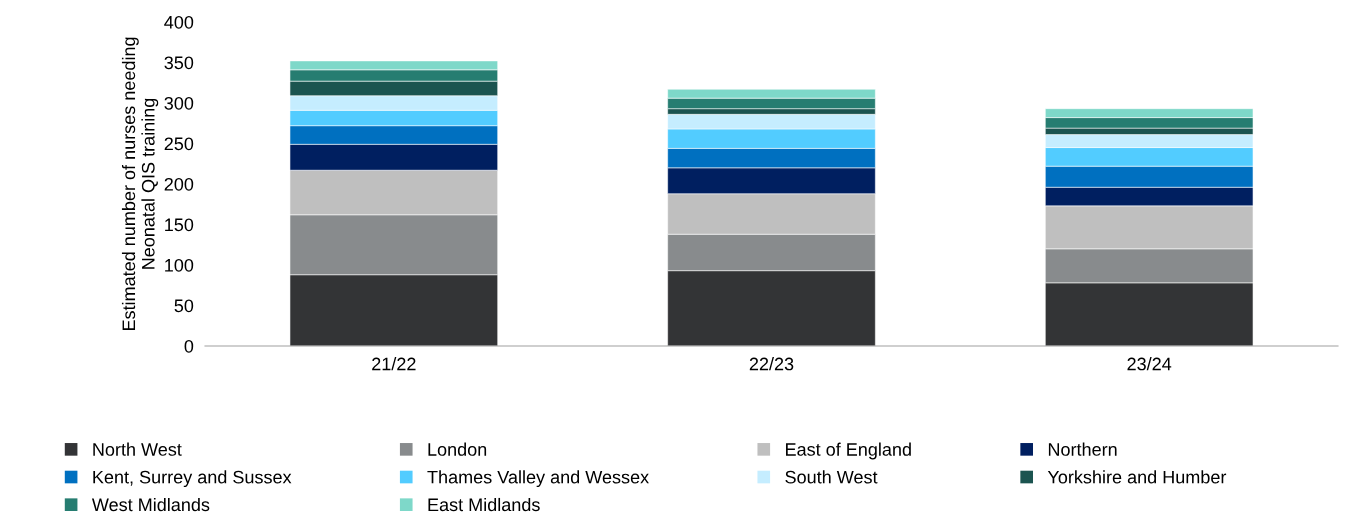 This screenshot has height=531, width=1345. I want to click on y-tick-label: 200, so click(179, 184).